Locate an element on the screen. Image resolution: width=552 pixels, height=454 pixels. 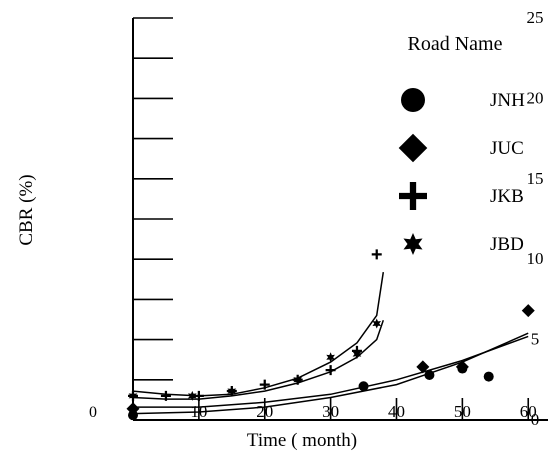
x-tick-label: 40 is located at coordinates (396, 411).